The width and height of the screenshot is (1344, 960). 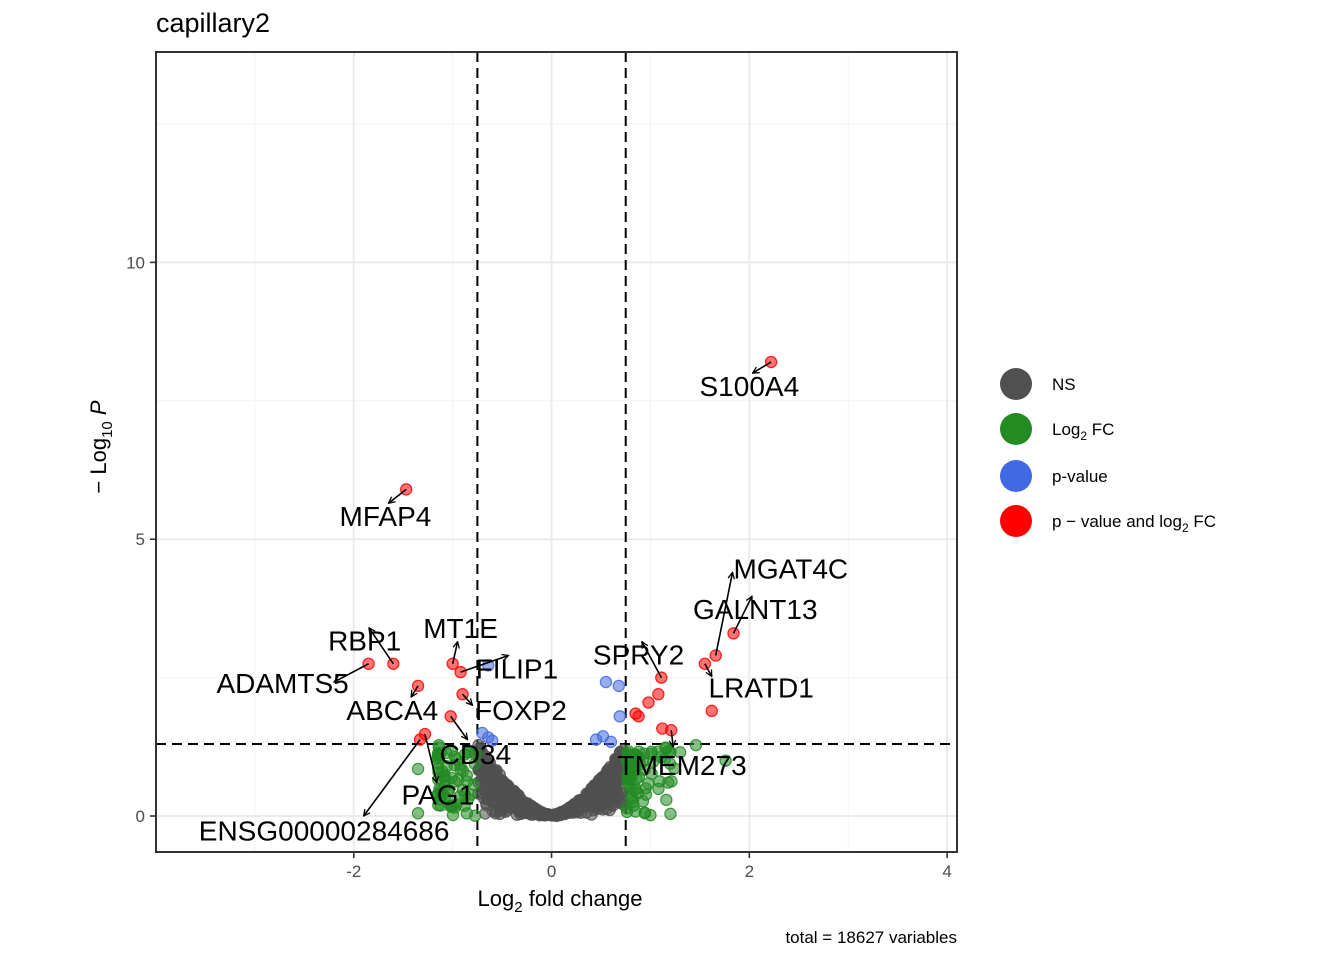 I want to click on gene-label: PAG1, so click(x=438, y=795).